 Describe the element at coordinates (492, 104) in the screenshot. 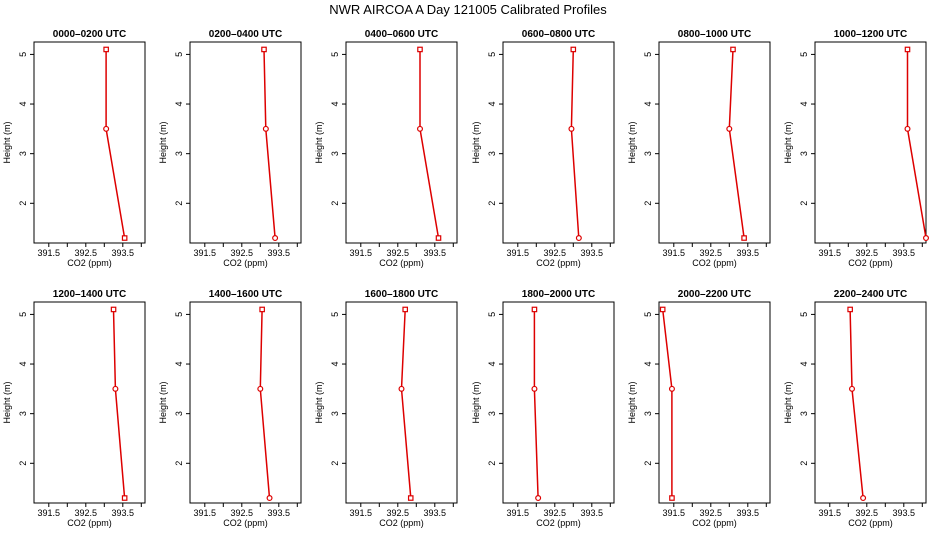

I see `panel-4-y-tick-label: 4` at that location.